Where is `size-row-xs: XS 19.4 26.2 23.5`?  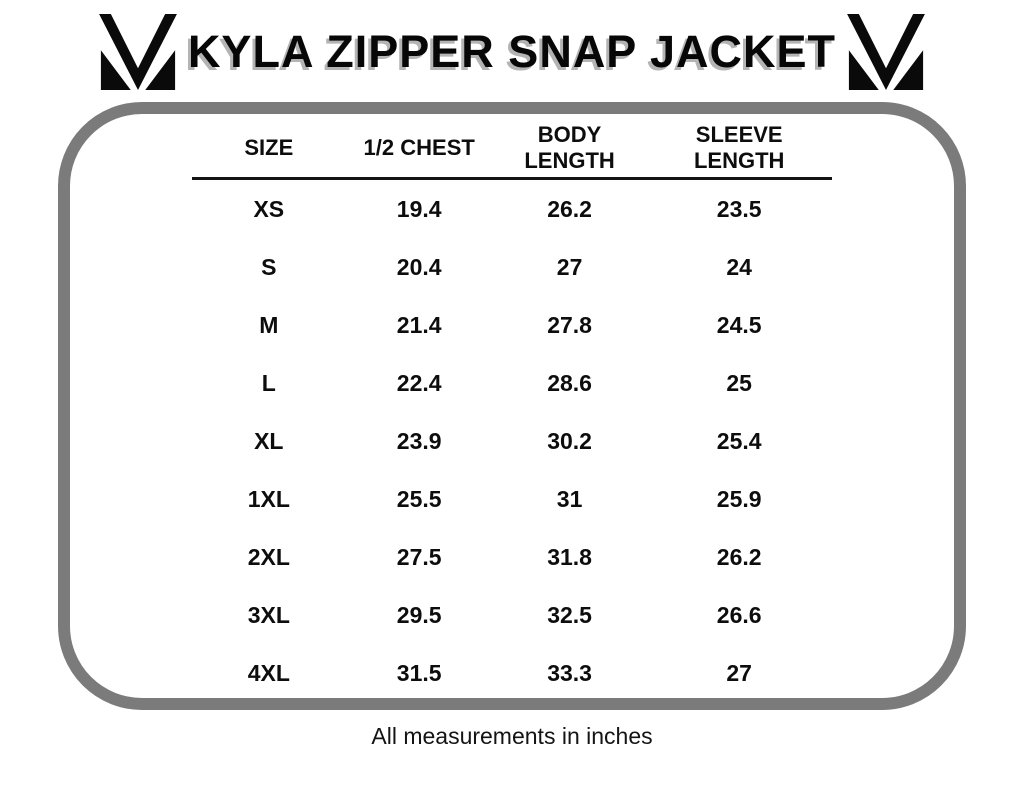 size-row-xs: XS 19.4 26.2 23.5 is located at coordinates (512, 209).